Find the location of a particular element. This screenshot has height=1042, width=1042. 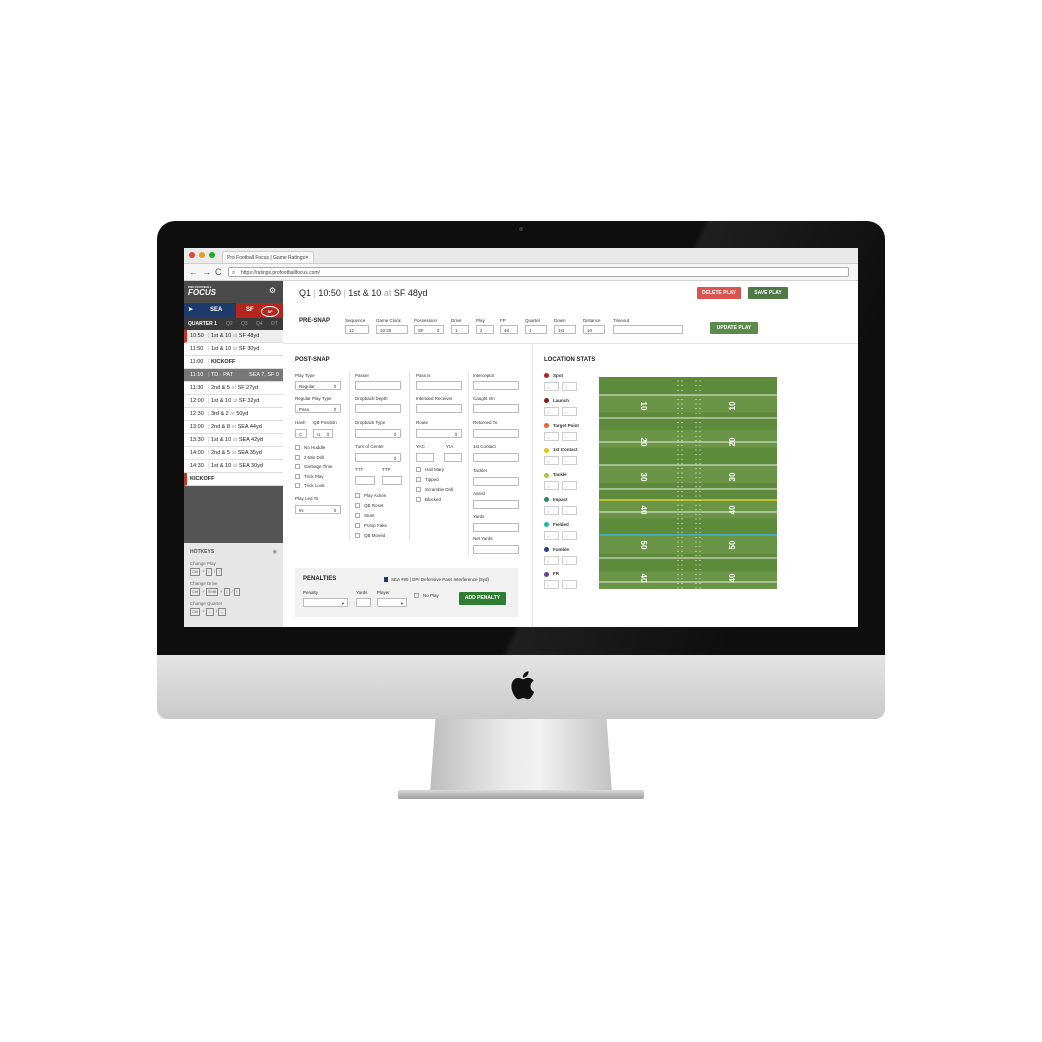

tab-q3: Q3 is located at coordinates (244, 324).